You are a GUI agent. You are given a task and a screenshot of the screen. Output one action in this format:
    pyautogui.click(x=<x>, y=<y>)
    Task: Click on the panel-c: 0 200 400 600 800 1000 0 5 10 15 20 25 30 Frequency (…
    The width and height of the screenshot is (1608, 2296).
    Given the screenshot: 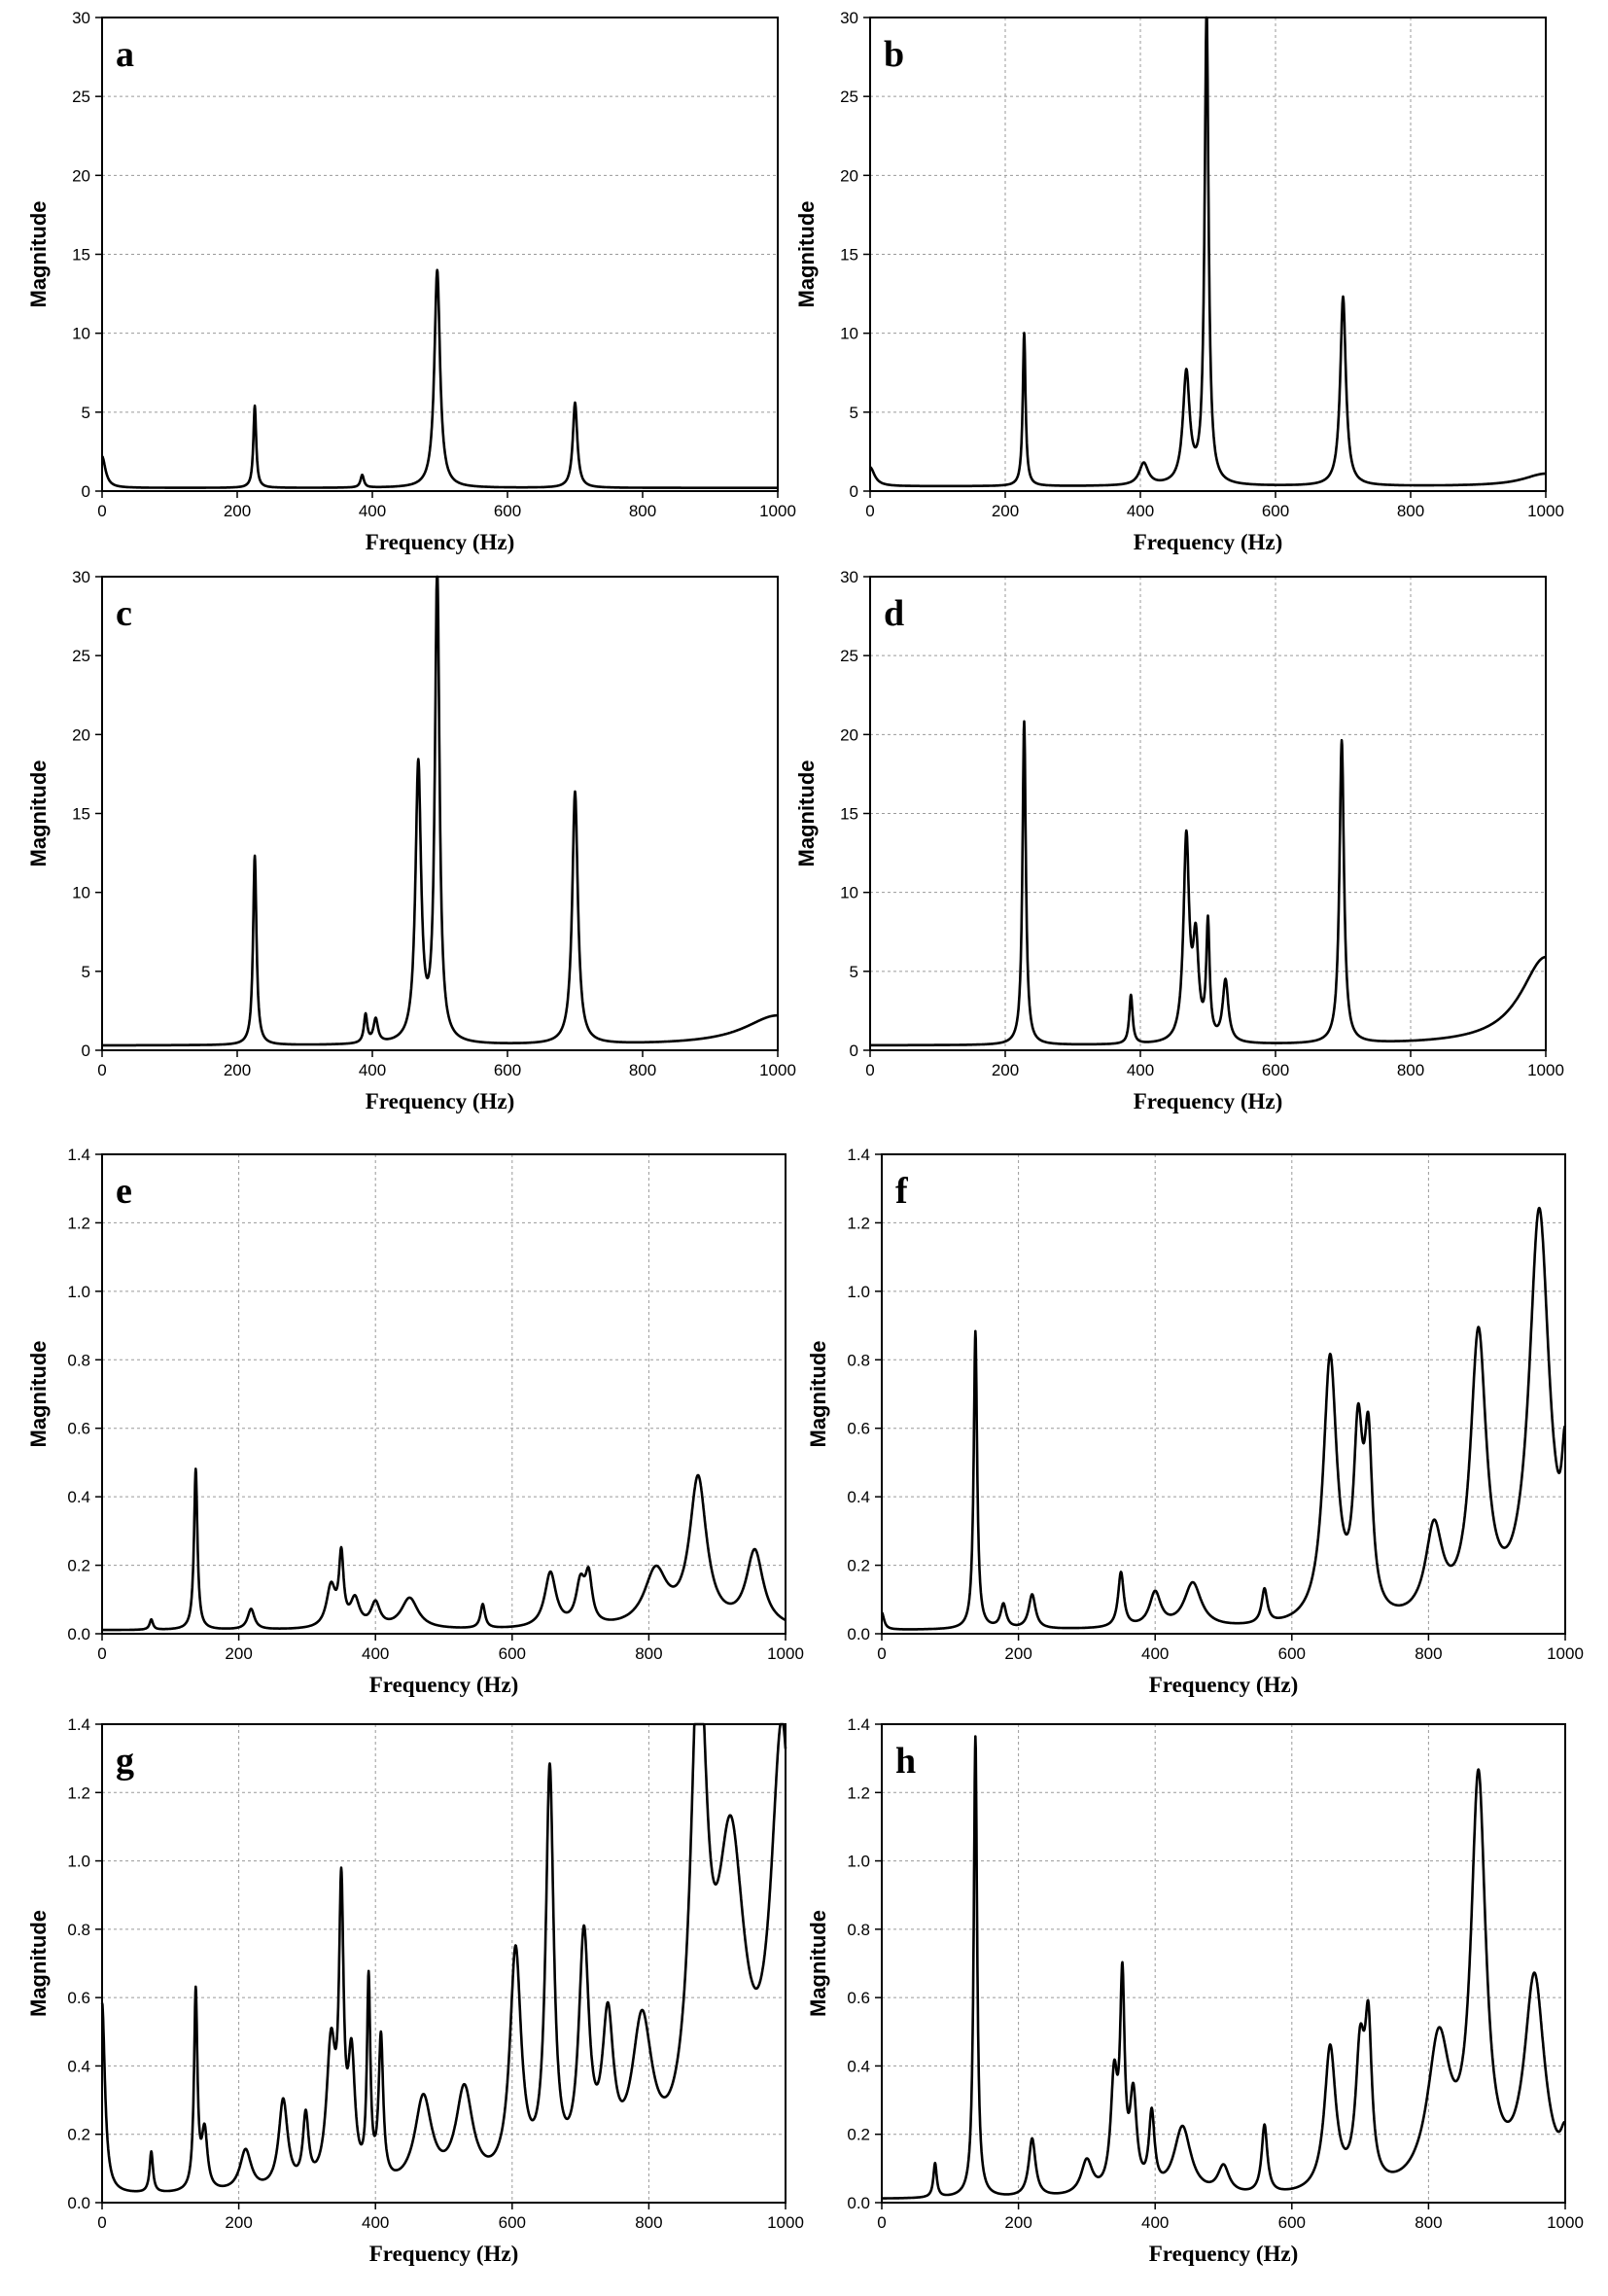 What is the action you would take?
    pyautogui.click(x=411, y=841)
    